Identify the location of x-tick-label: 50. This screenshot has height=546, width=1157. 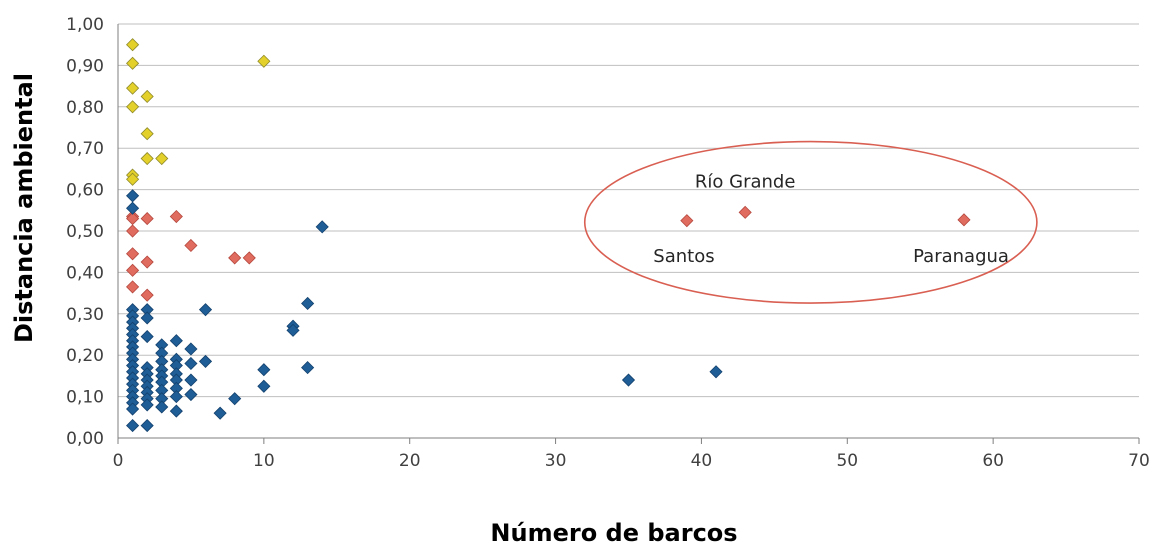
(847, 461).